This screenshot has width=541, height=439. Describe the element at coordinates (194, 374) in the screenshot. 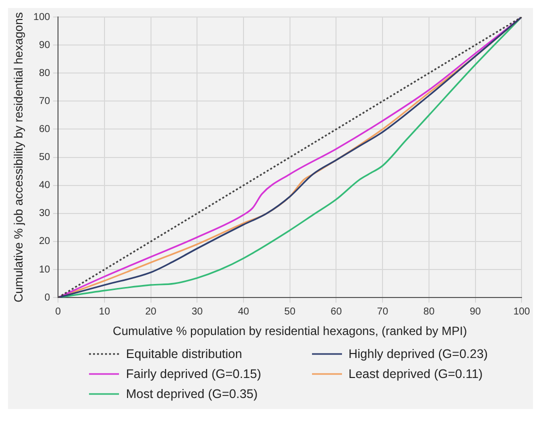

I see `legend-label: Fairly deprived (G=0.15)` at that location.